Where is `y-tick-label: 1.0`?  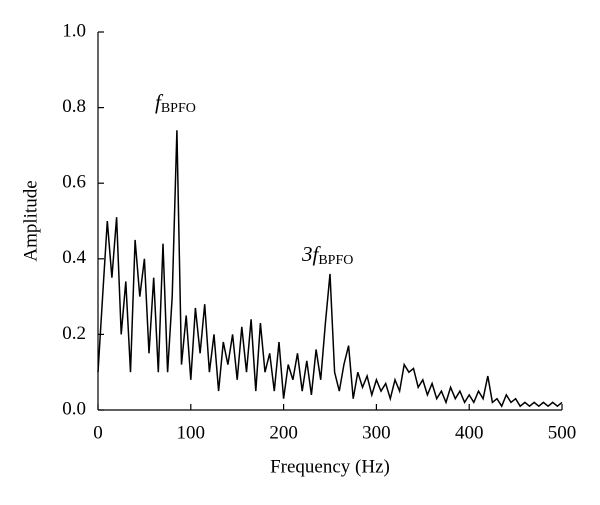
y-tick-label: 1.0 is located at coordinates (74, 30).